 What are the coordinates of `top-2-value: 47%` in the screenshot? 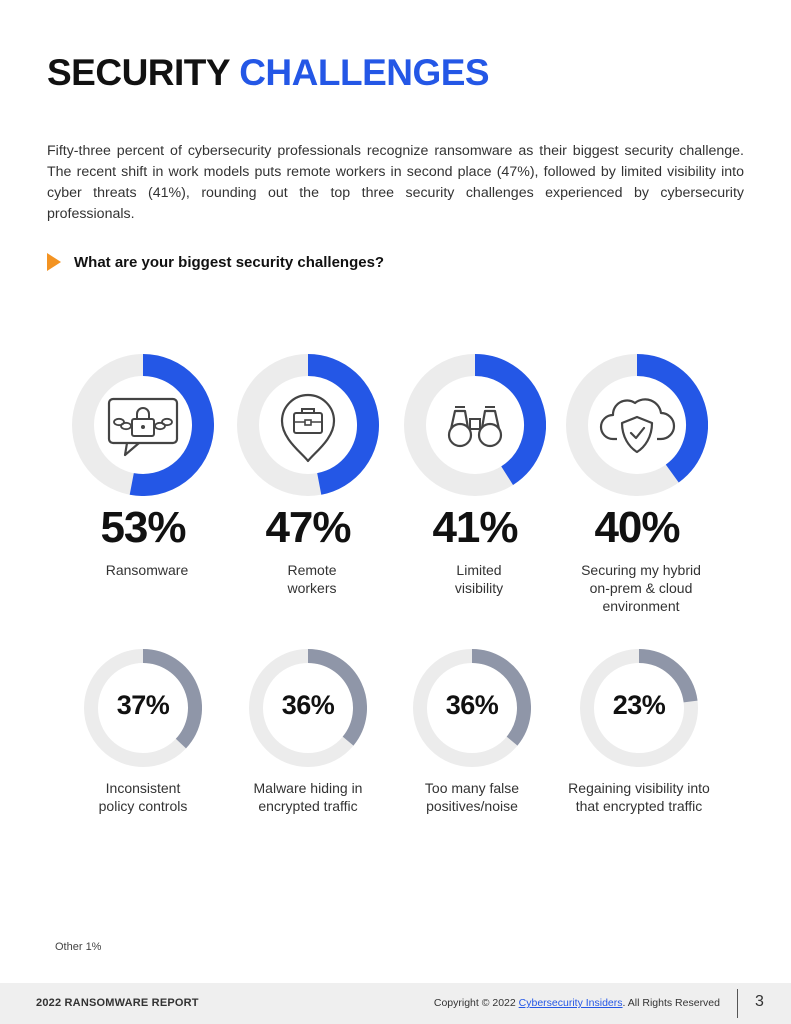 It's located at (308, 527).